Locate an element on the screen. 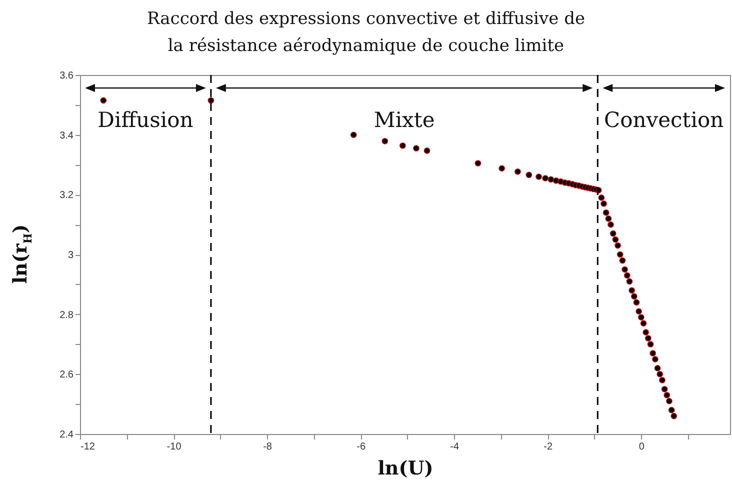  y-tick-label: 3.4 is located at coordinates (67, 136).